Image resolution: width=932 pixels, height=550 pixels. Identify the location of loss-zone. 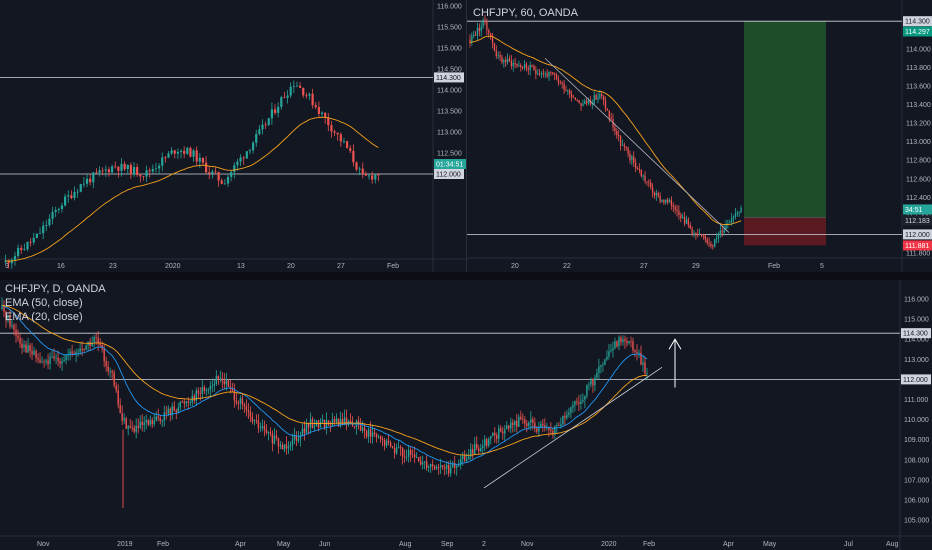
(785, 231).